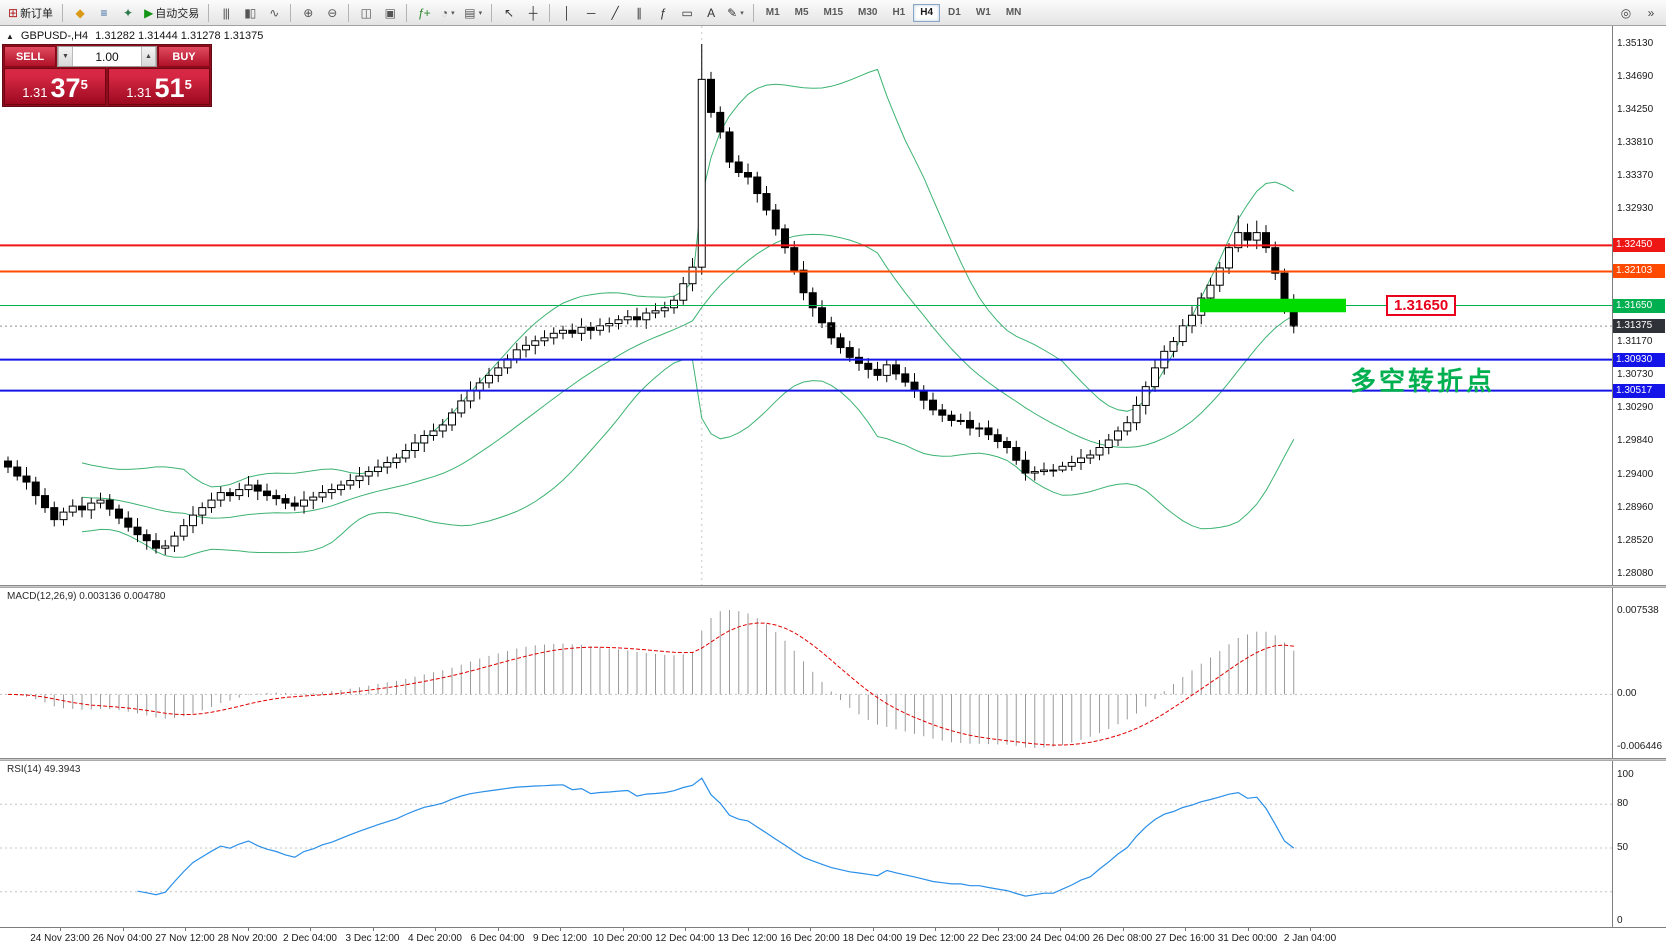  I want to click on volume-up-button: ▲, so click(148, 56).